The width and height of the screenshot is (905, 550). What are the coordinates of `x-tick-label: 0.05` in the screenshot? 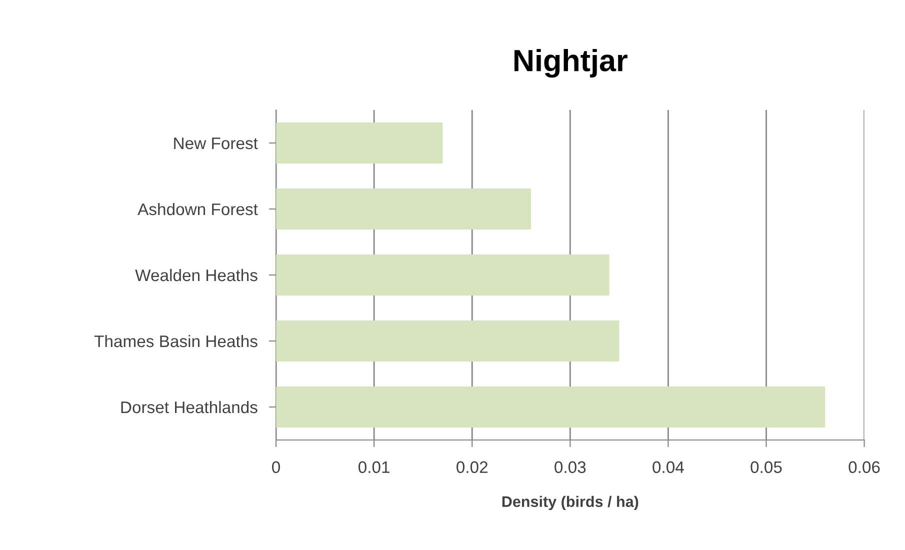 It's located at (766, 467).